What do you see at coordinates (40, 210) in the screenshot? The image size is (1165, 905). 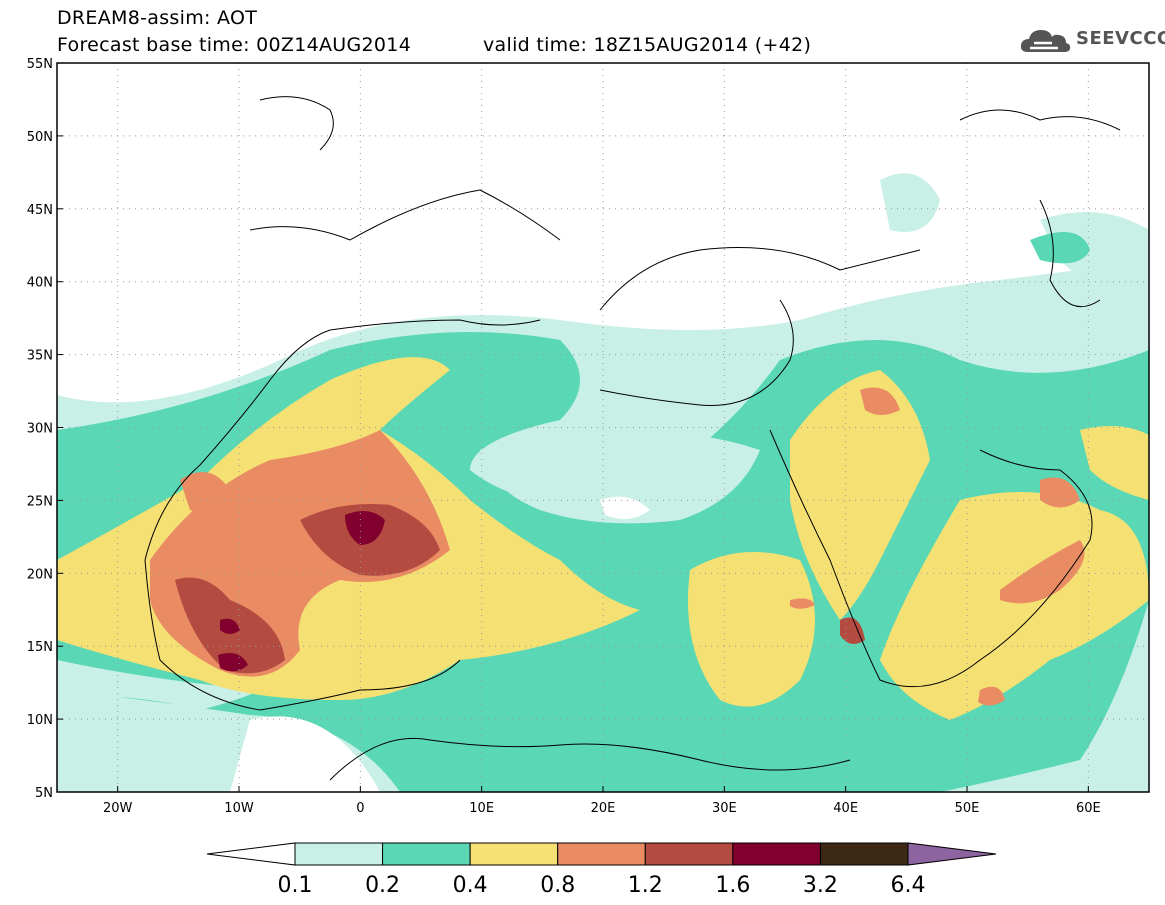 I see `lat-tick-label: 45N` at bounding box center [40, 210].